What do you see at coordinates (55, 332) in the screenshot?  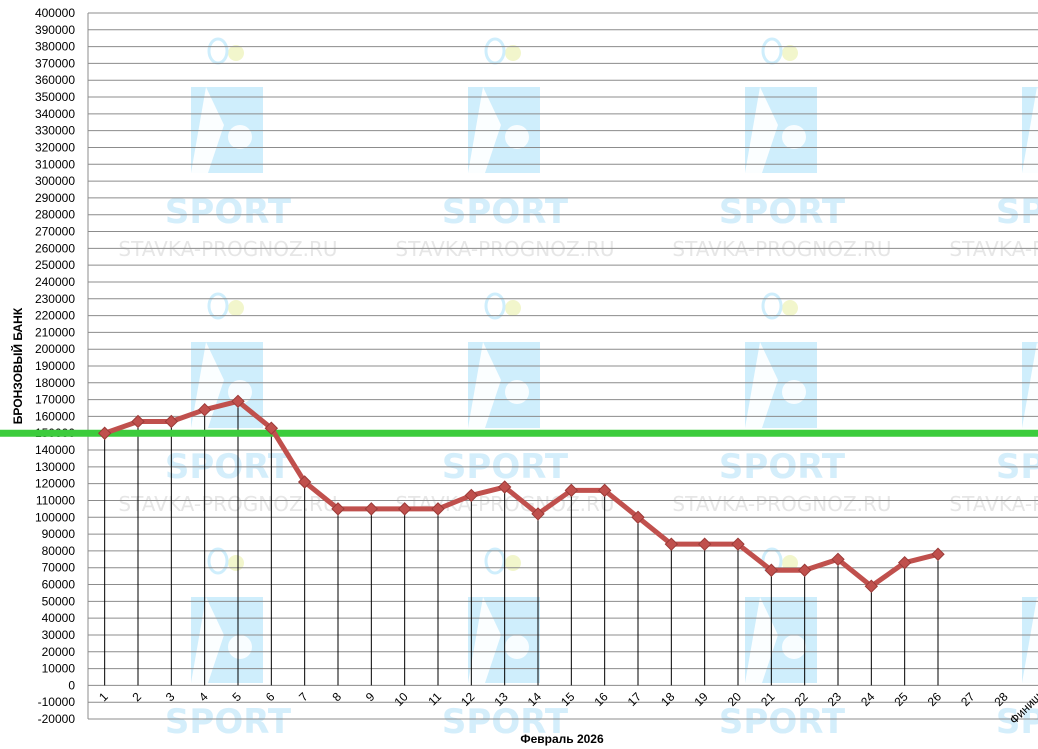 I see `y-tick-label: 210000` at bounding box center [55, 332].